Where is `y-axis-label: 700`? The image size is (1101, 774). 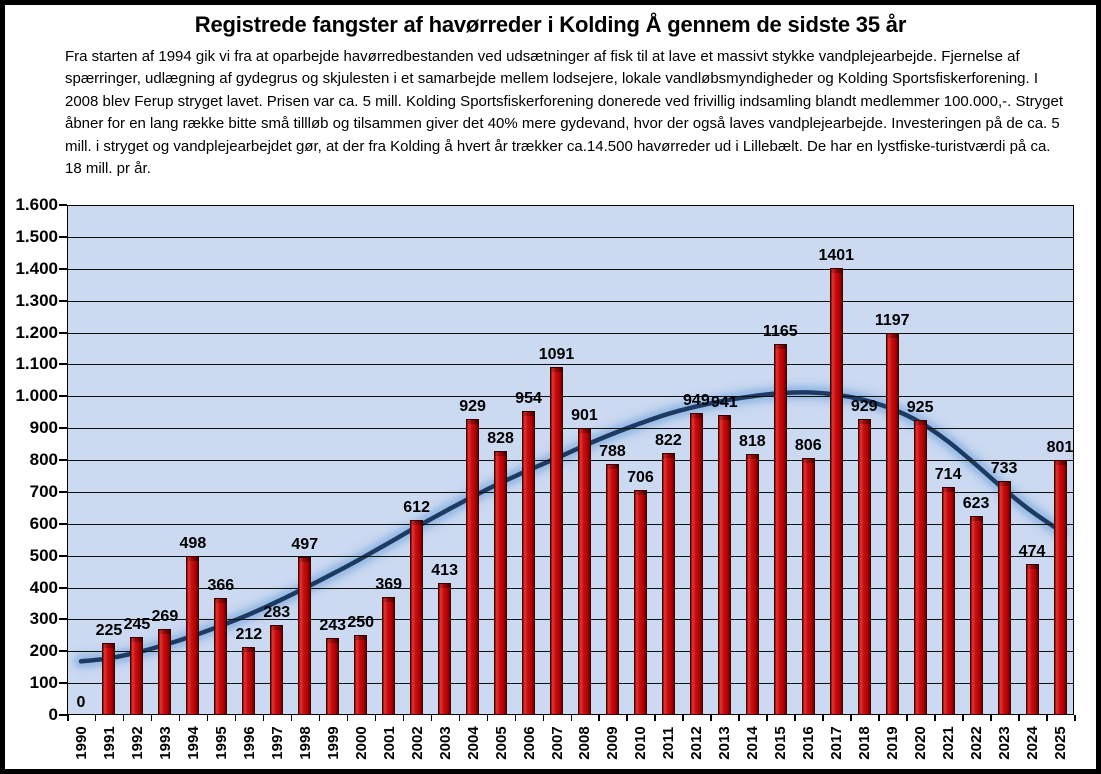
y-axis-label: 700 is located at coordinates (43, 491).